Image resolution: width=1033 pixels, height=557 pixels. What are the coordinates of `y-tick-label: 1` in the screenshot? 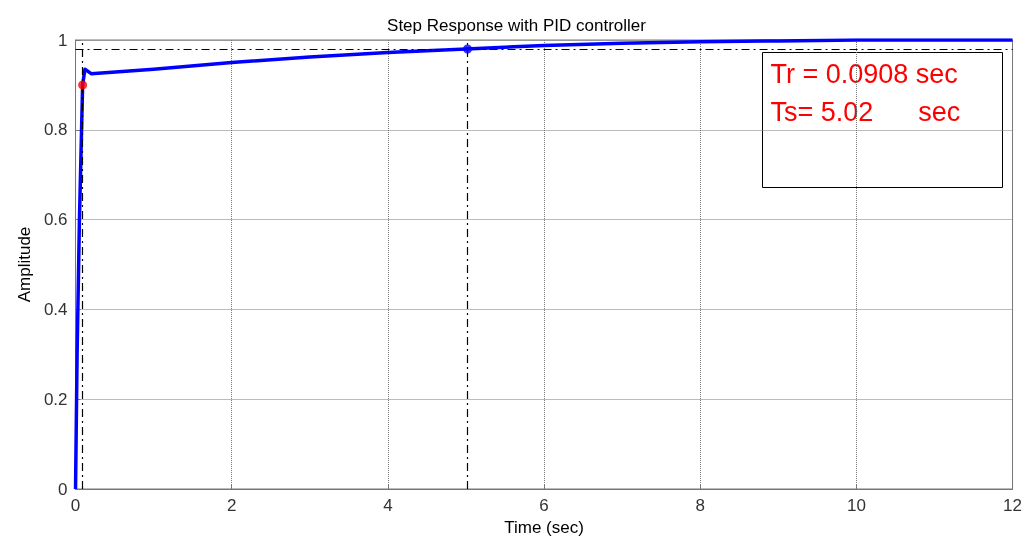 It's located at (63, 40).